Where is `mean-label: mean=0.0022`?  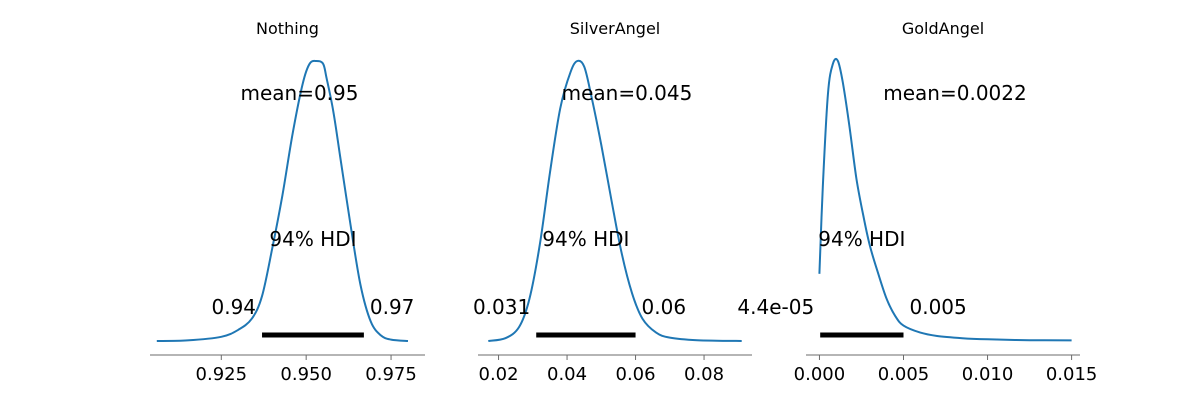
mean-label: mean=0.0022 is located at coordinates (954, 93).